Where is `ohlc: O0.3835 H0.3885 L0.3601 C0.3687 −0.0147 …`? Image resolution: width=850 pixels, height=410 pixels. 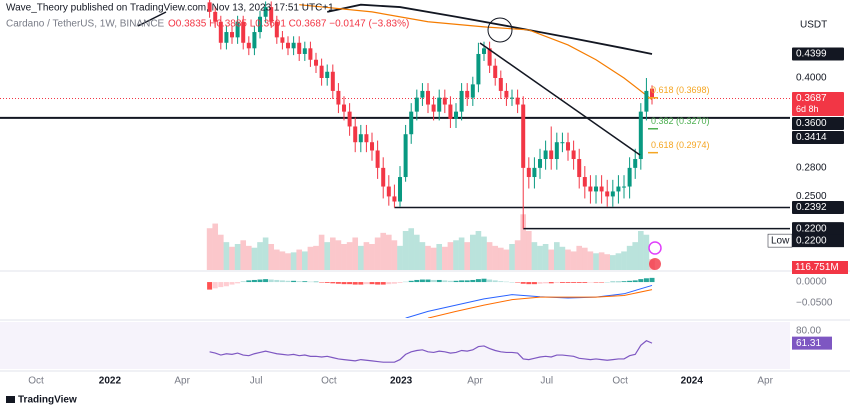
ohlc: O0.3835 H0.3885 L0.3601 C0.3687 −0.0147 … is located at coordinates (288, 24).